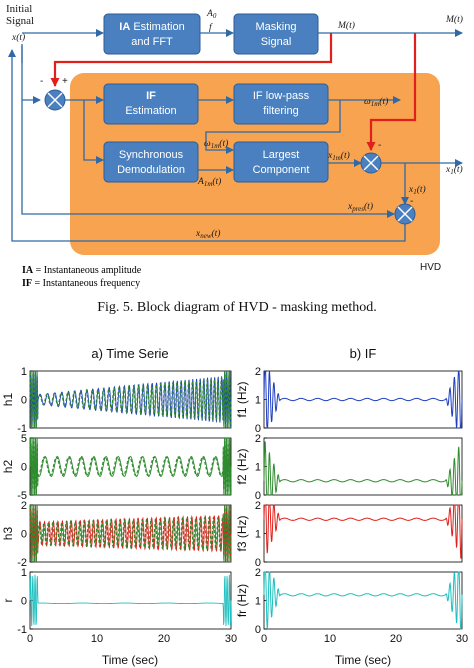  I want to click on omega-input-label: ω1m(t), so click(216, 144).